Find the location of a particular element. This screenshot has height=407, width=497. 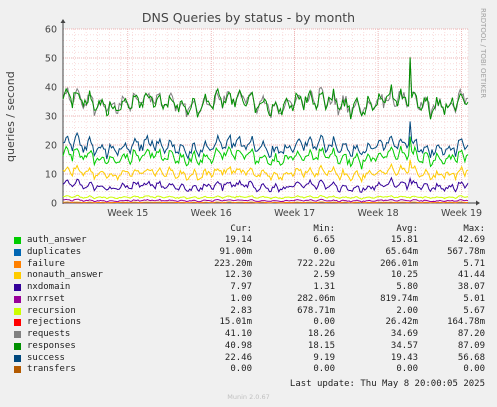

y-tick-label: 50 is located at coordinates (51, 59).